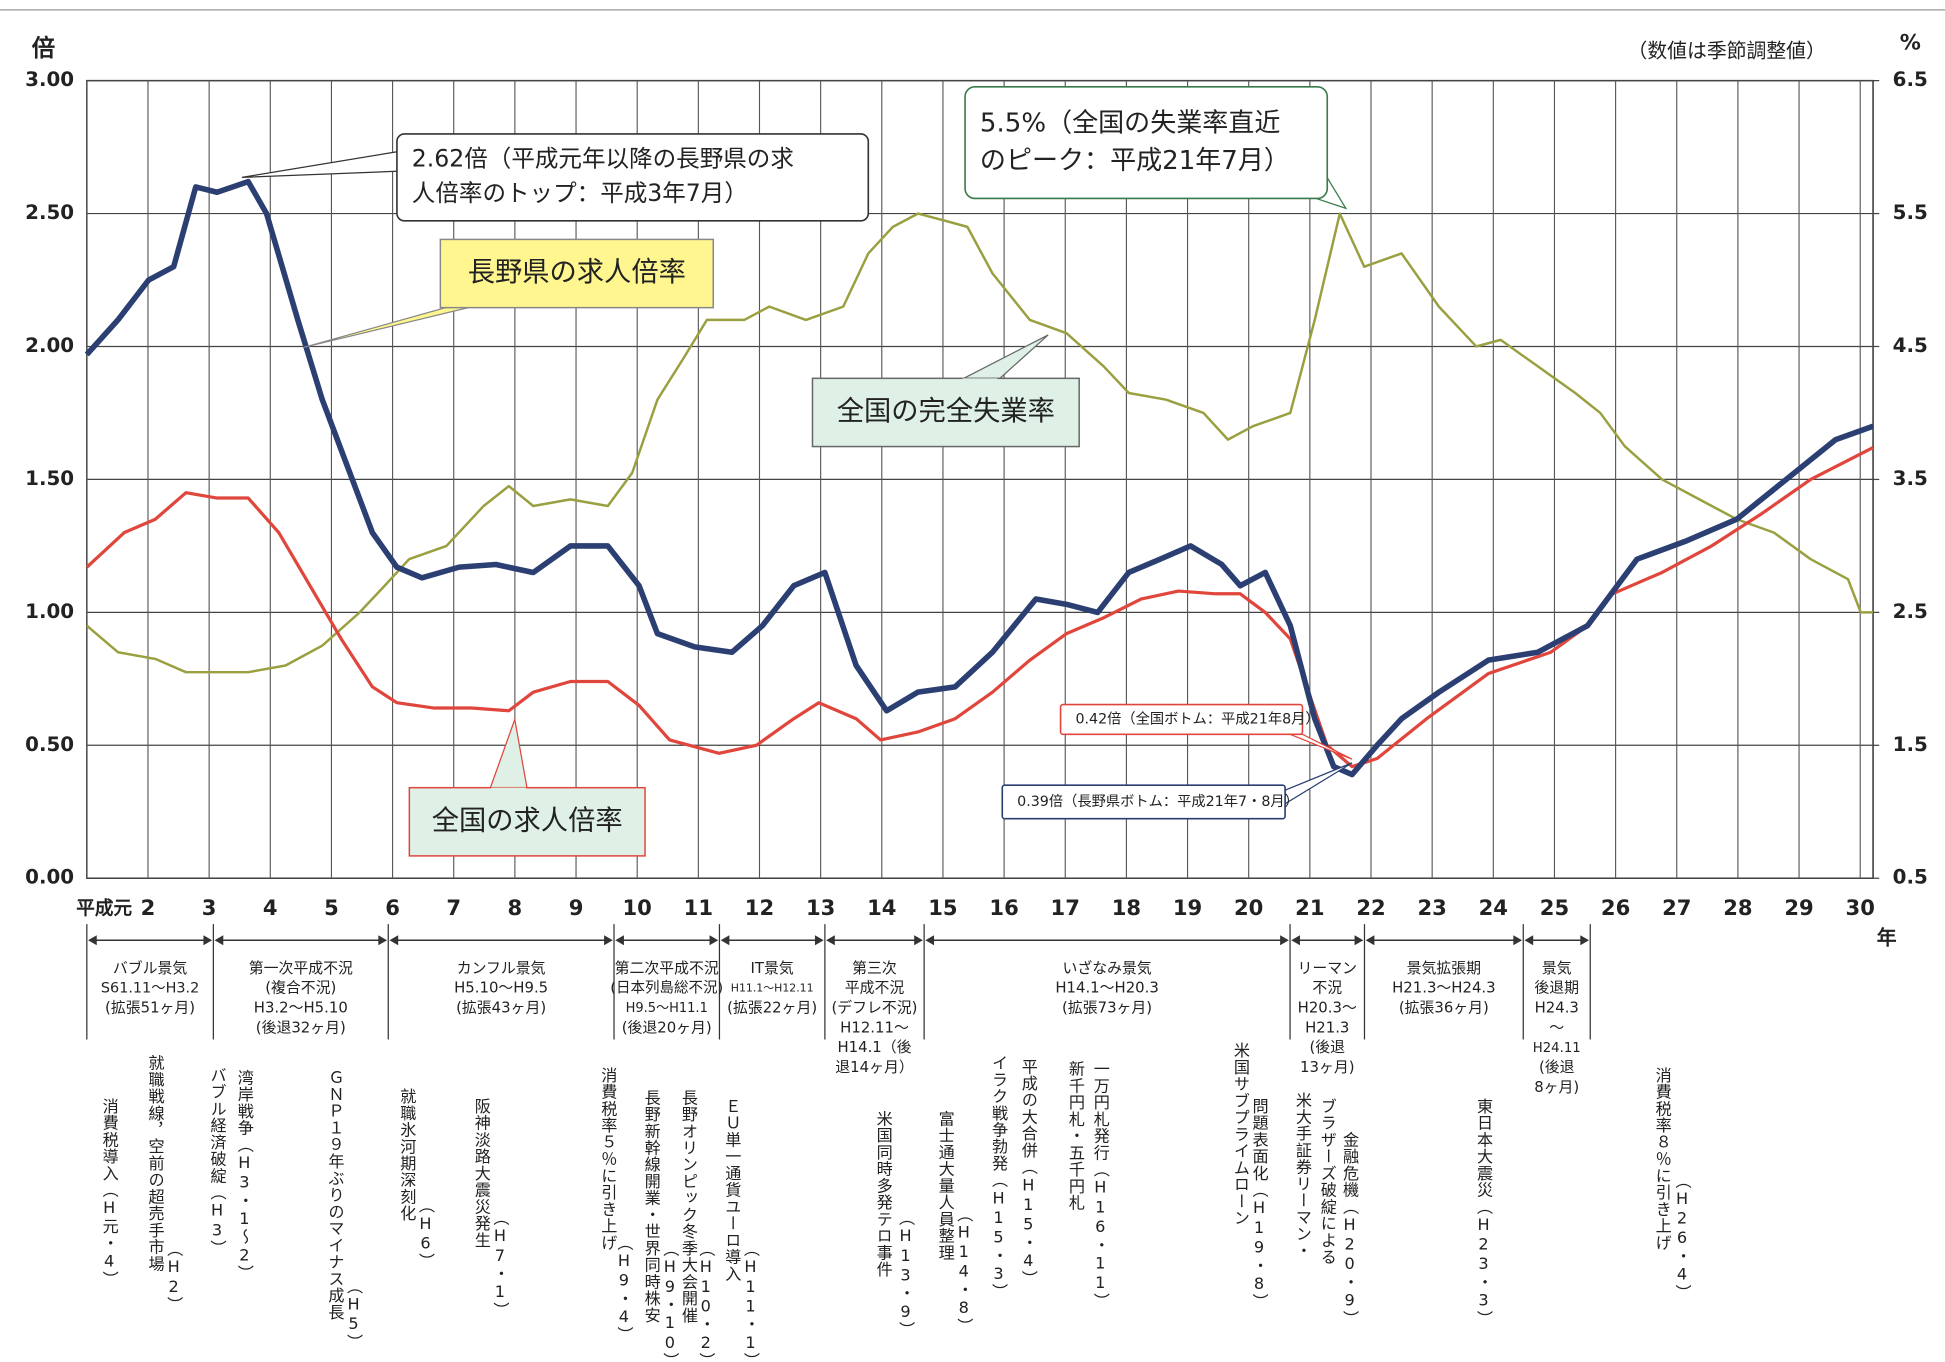 The height and width of the screenshot is (1362, 1945). I want to click on period-label: (日本列島総不況), so click(666, 988).